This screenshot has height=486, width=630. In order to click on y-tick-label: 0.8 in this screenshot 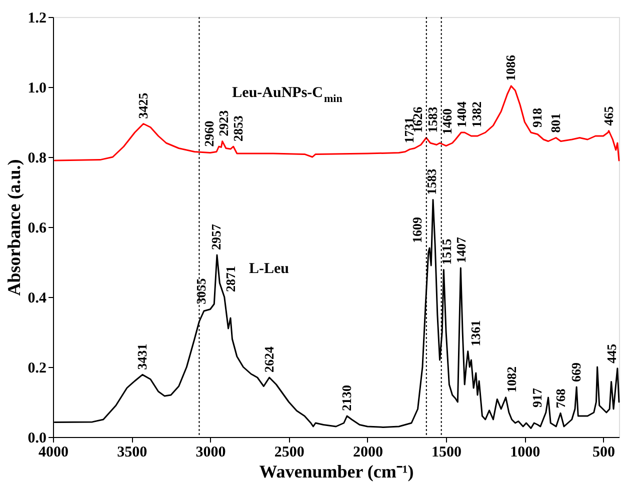, I will do `click(37, 158)`.